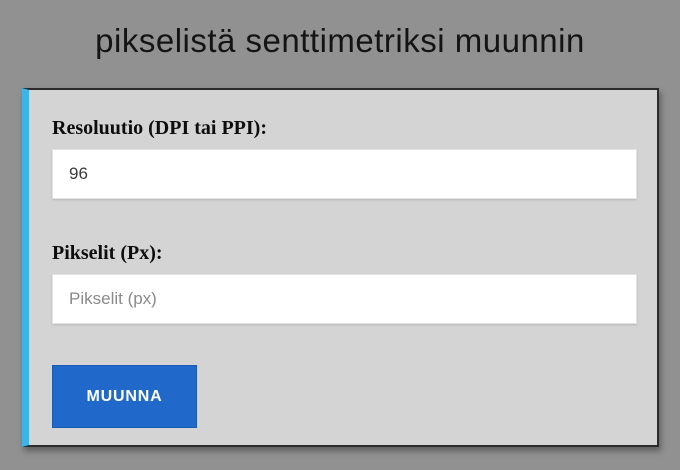 Image resolution: width=680 pixels, height=470 pixels. I want to click on resolution-input, so click(344, 174).